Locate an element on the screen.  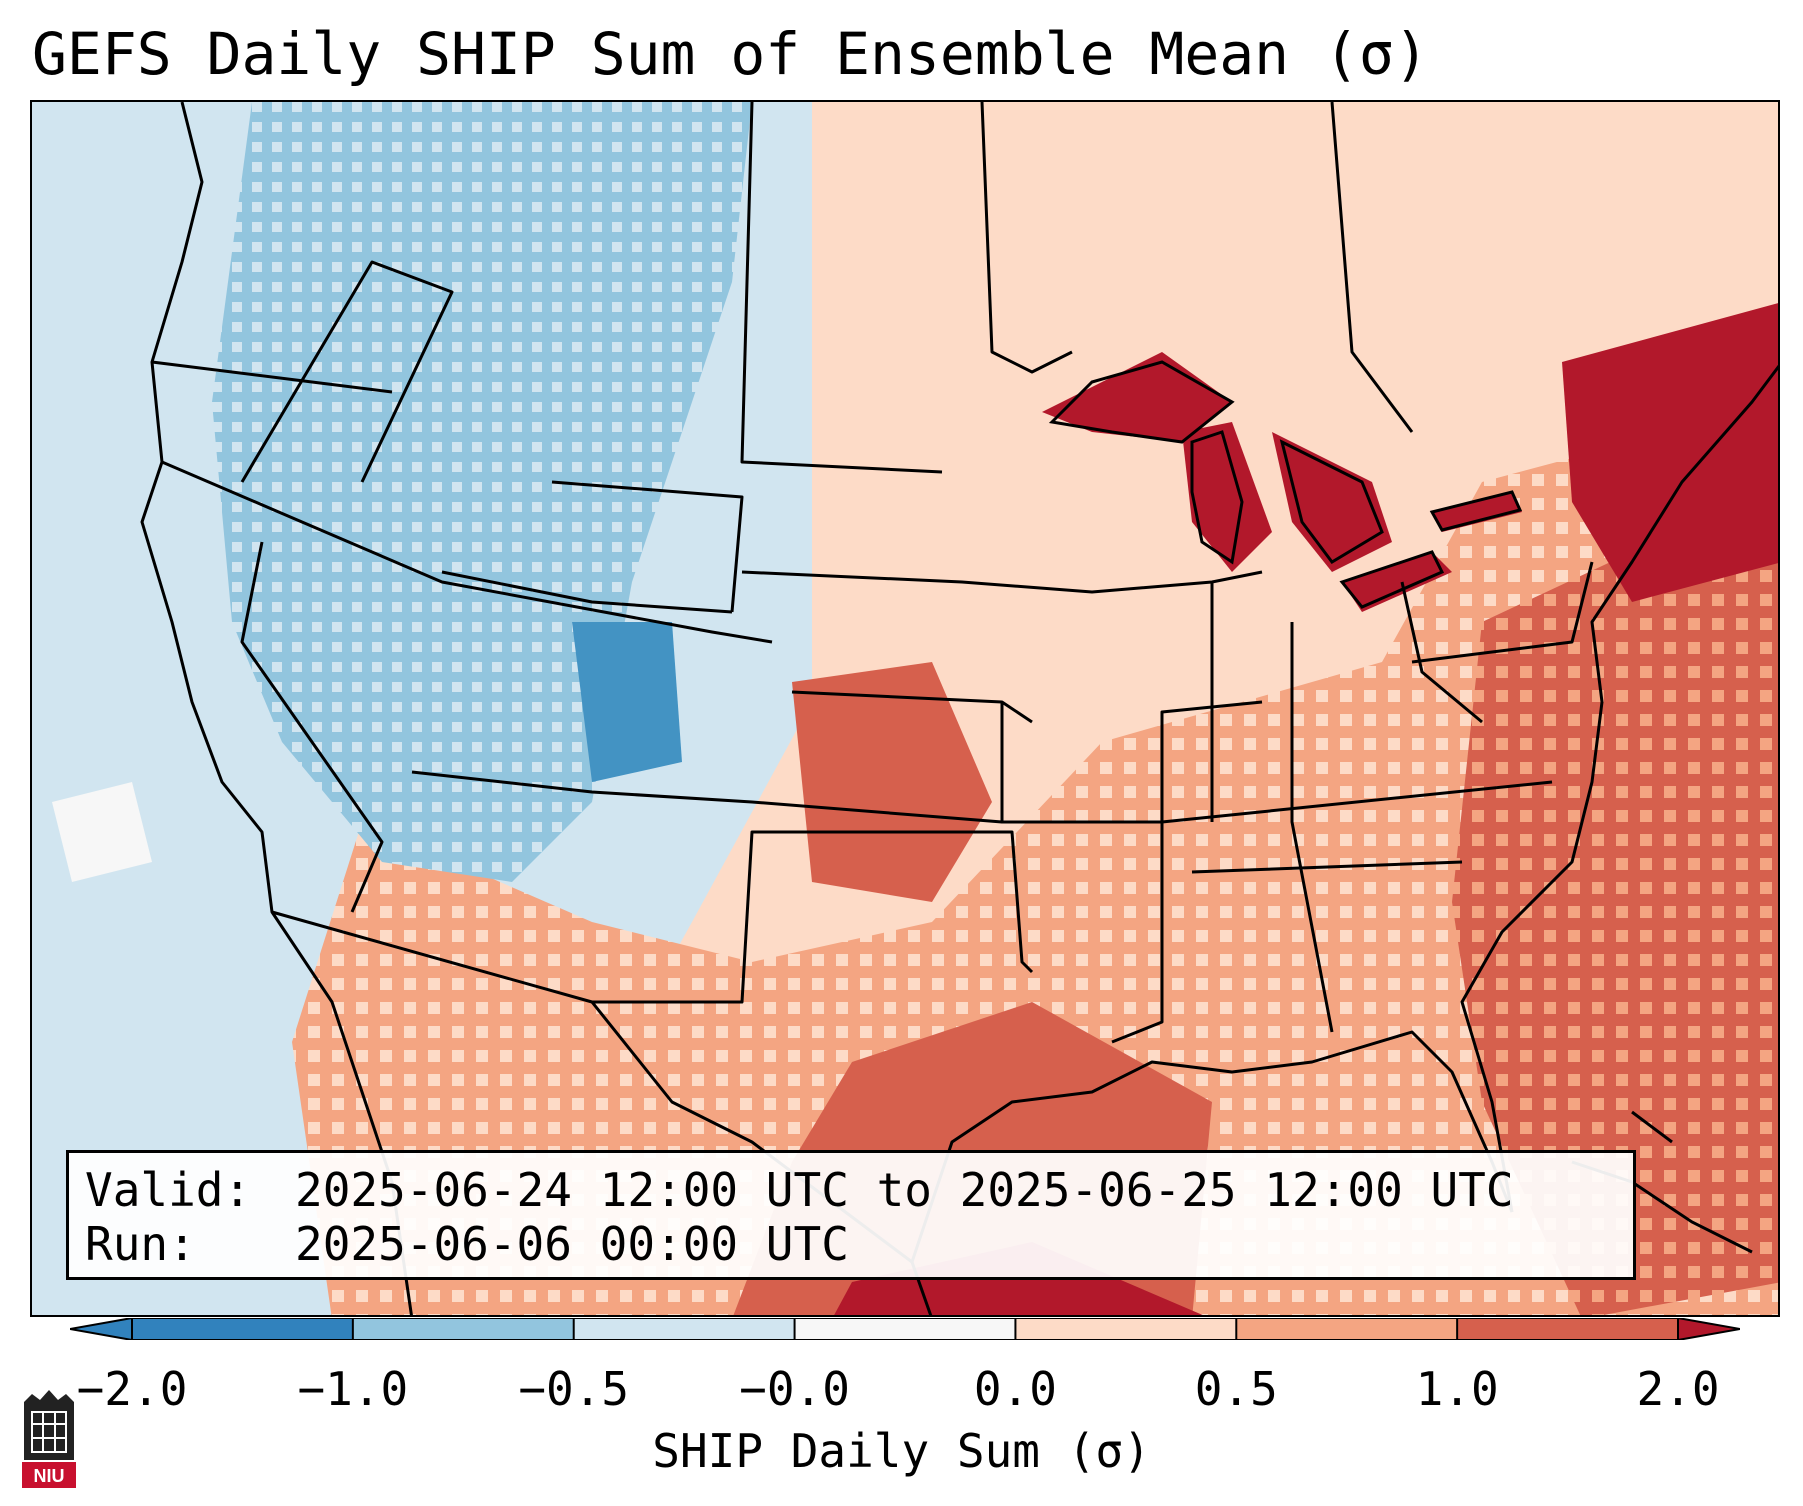
colorbar-label: SHIP Daily Sum (σ) is located at coordinates (901, 1451).